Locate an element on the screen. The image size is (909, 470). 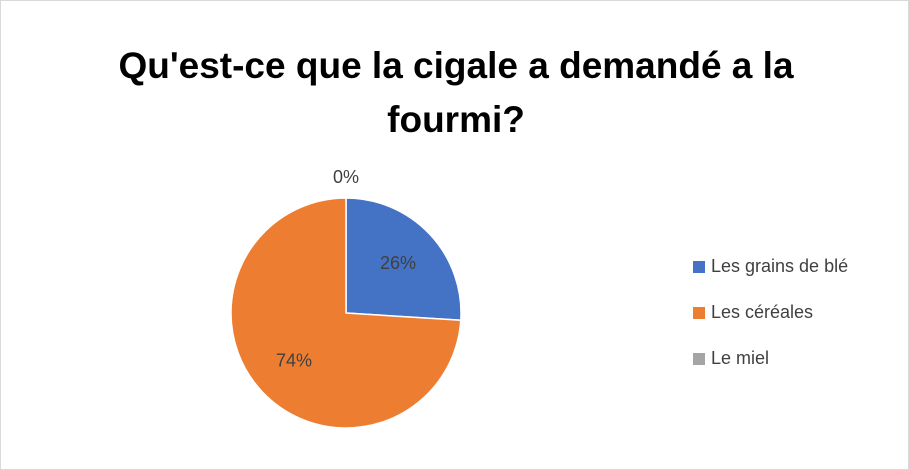
legend-label: Les céréales is located at coordinates (762, 312).